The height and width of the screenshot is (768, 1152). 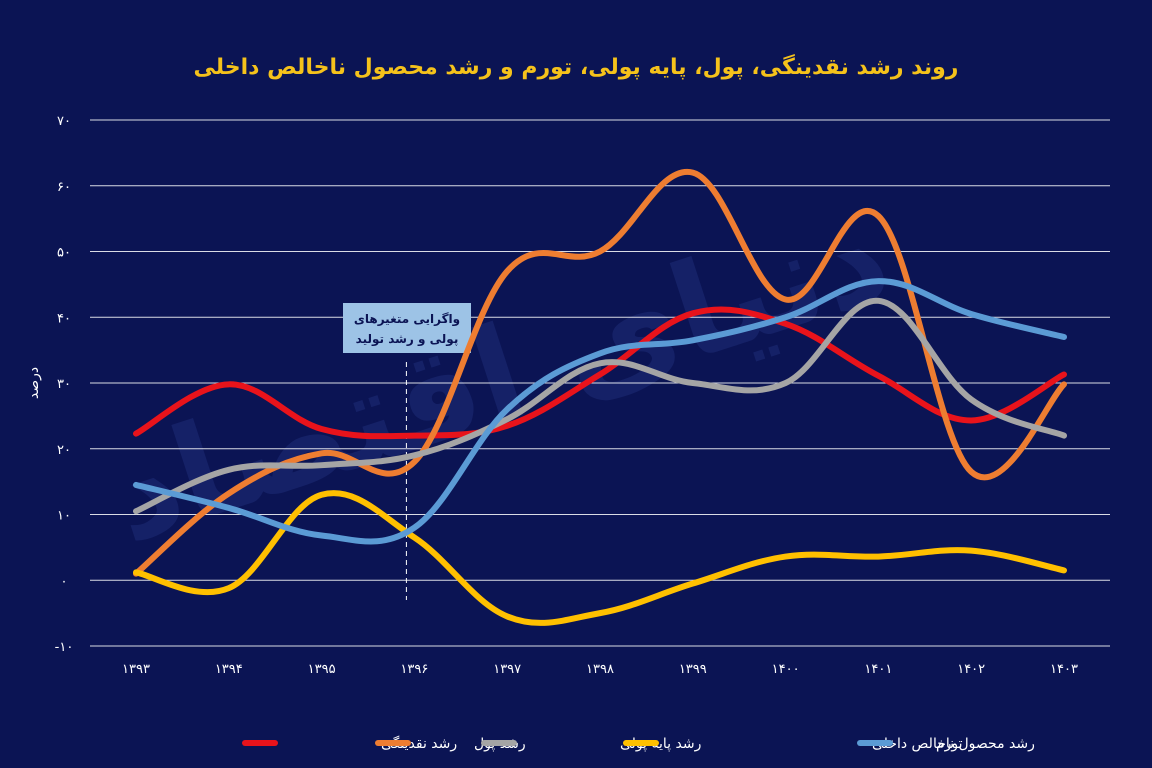 I want to click on annotation-text-line2: پولی و رشد تولید, so click(x=407, y=339).